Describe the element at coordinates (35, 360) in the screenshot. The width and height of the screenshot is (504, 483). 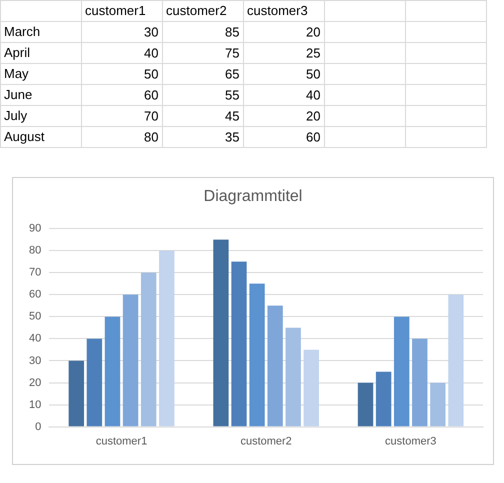
I see `y-tick-label: 30` at that location.